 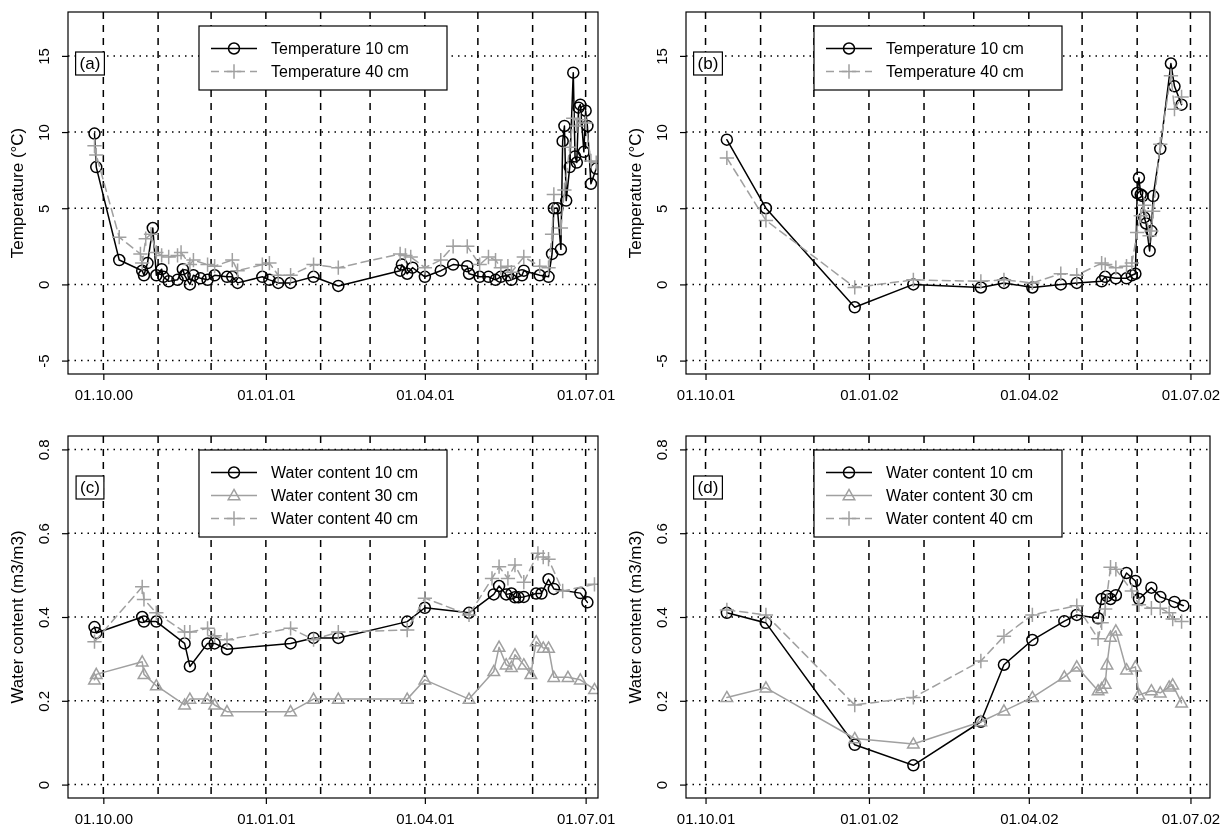 What do you see at coordinates (635, 193) in the screenshot?
I see `y-axis-title: Temperature (°C)` at bounding box center [635, 193].